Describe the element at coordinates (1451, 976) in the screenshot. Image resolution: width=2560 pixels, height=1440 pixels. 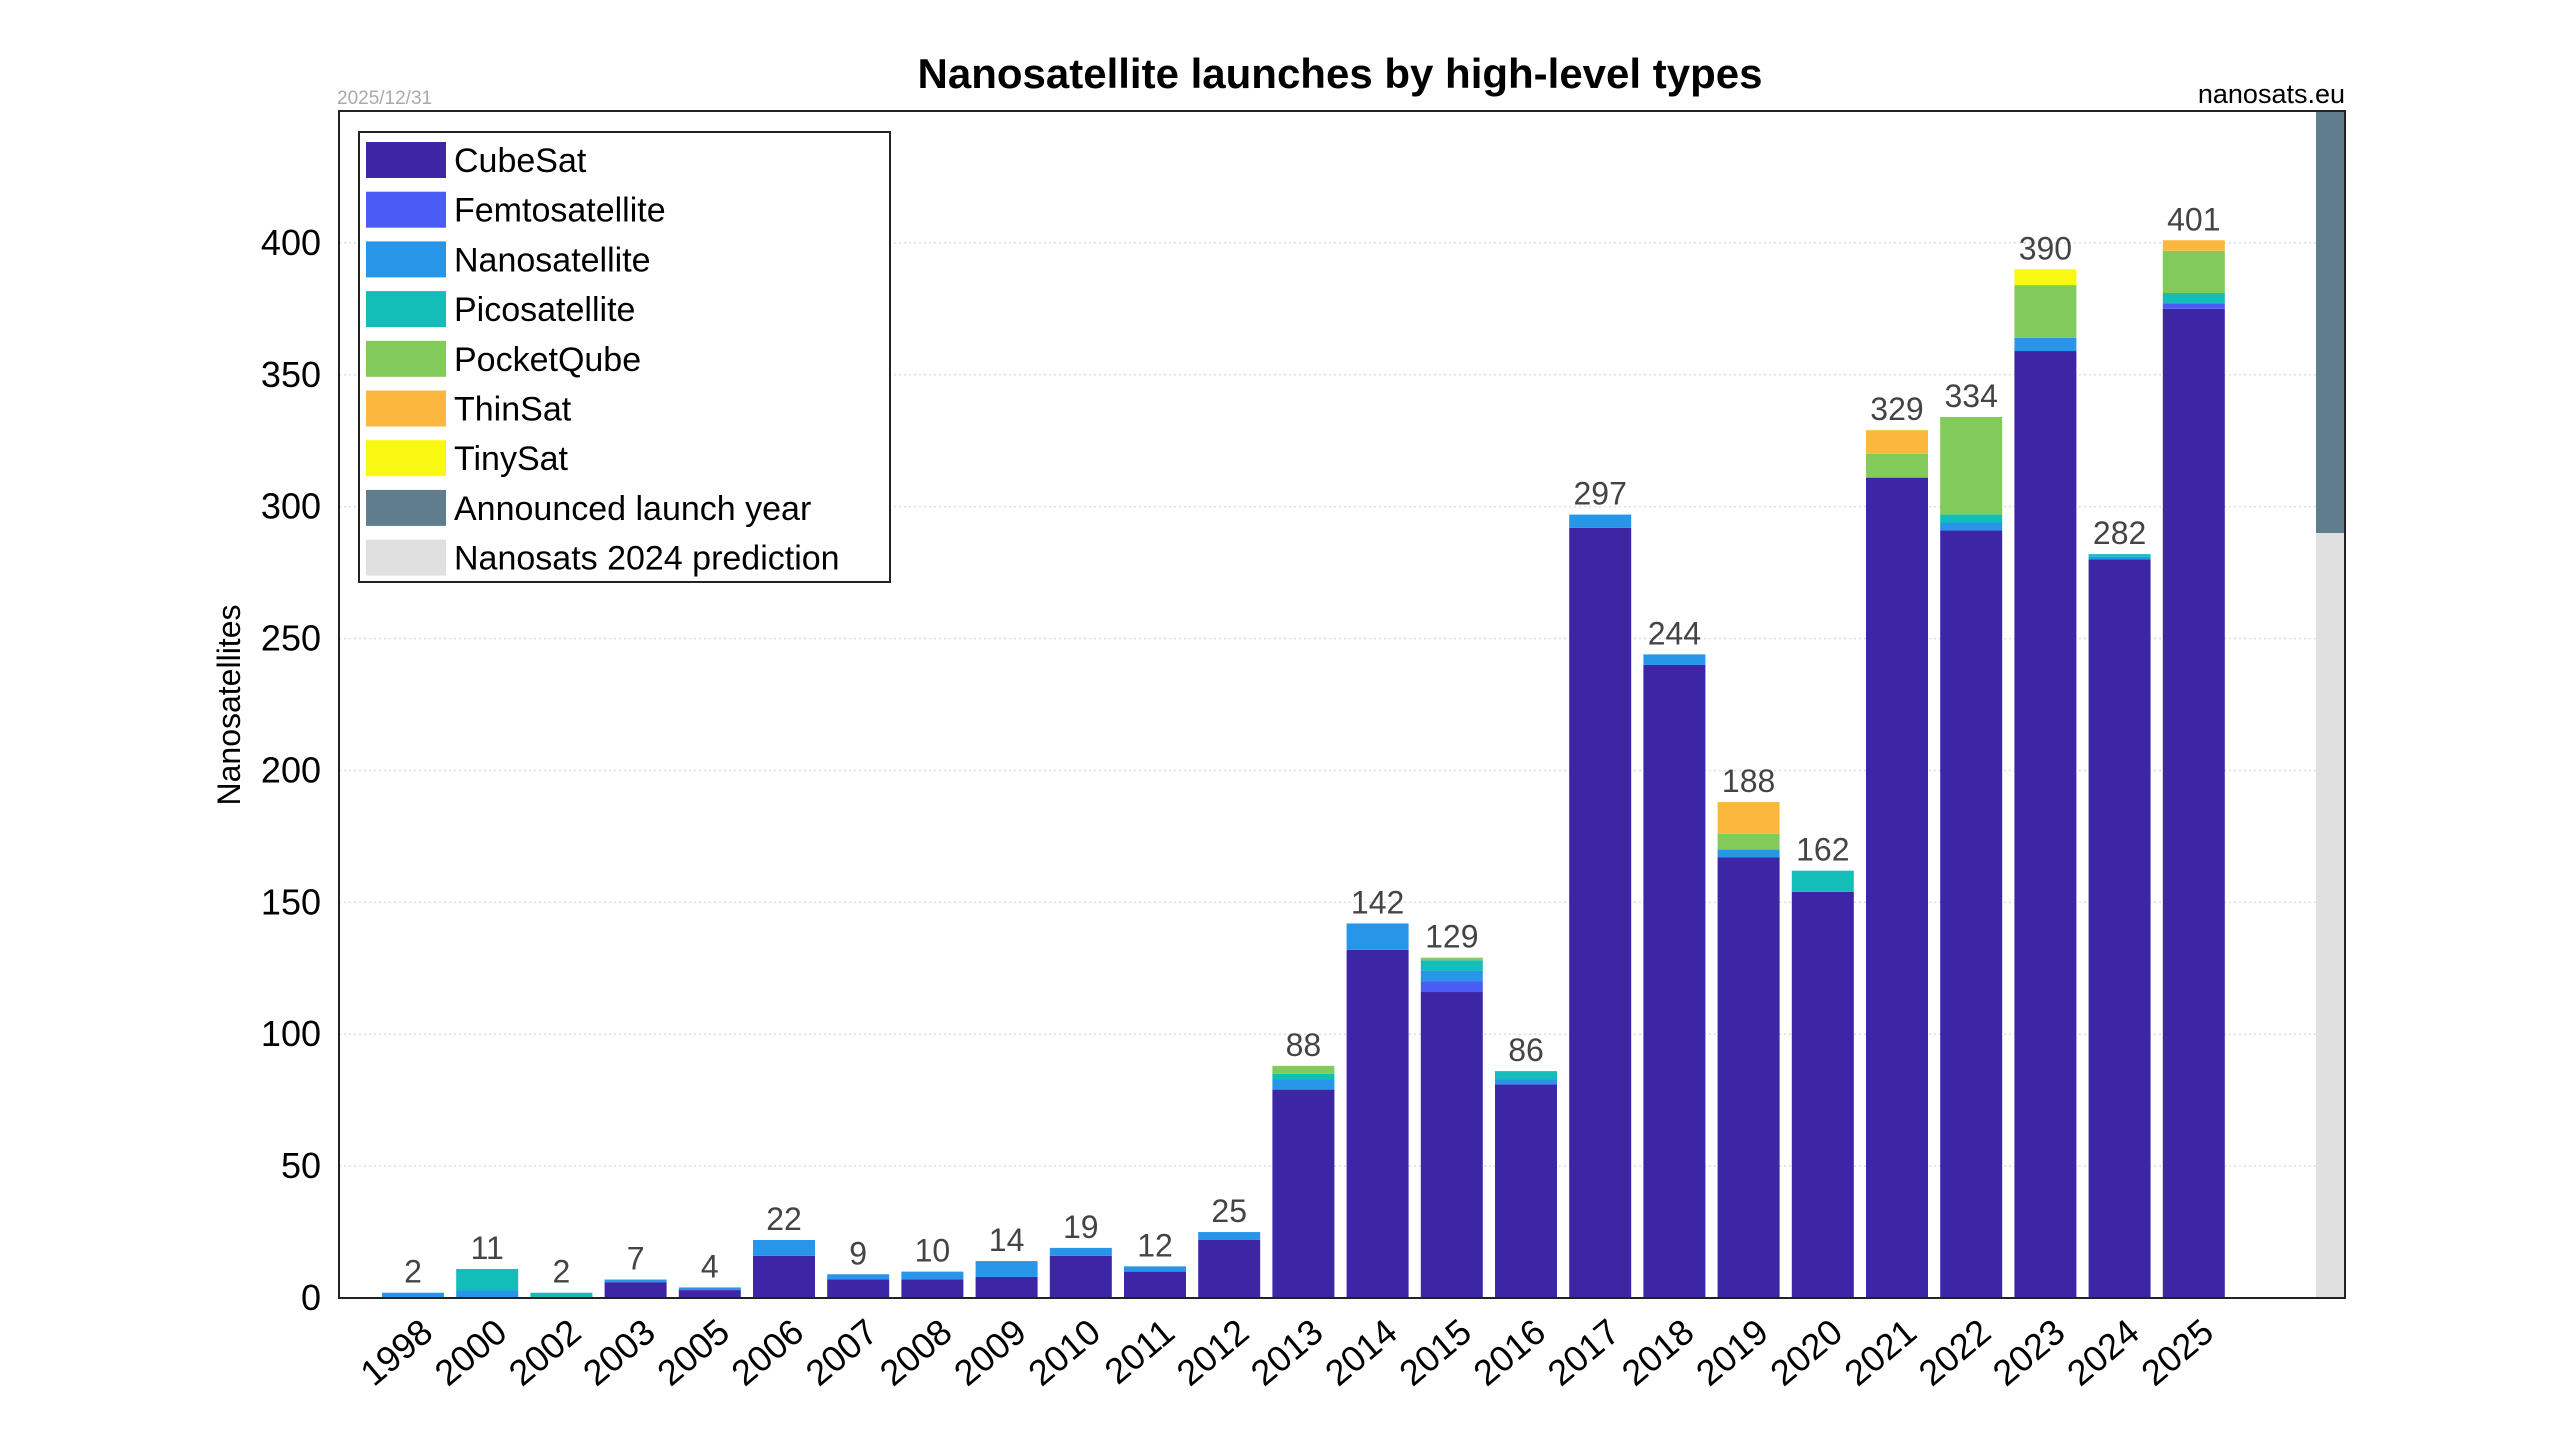
I see `bar-segment-nanosatellite-2015` at that location.